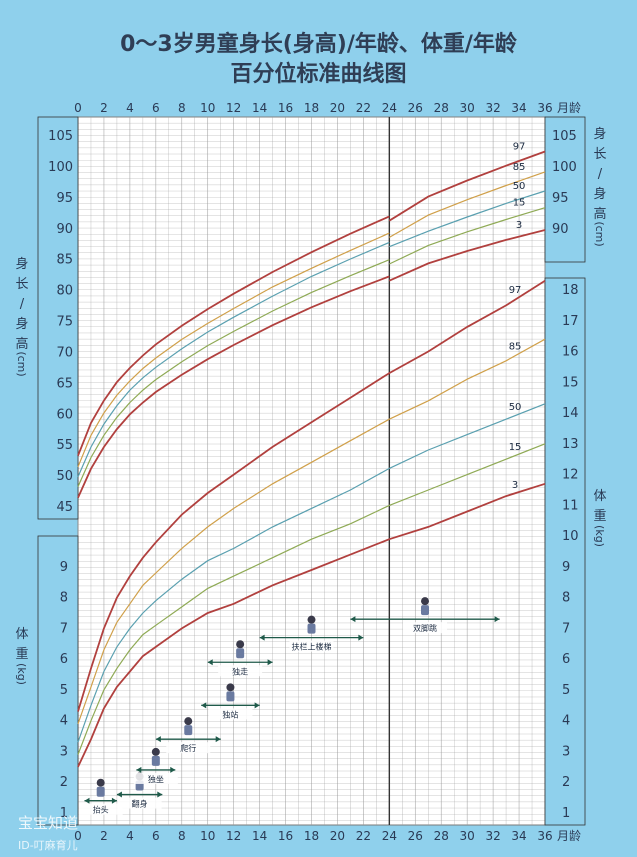 The image size is (637, 857). I want to click on x-tick-label-top: 12, so click(233, 108).